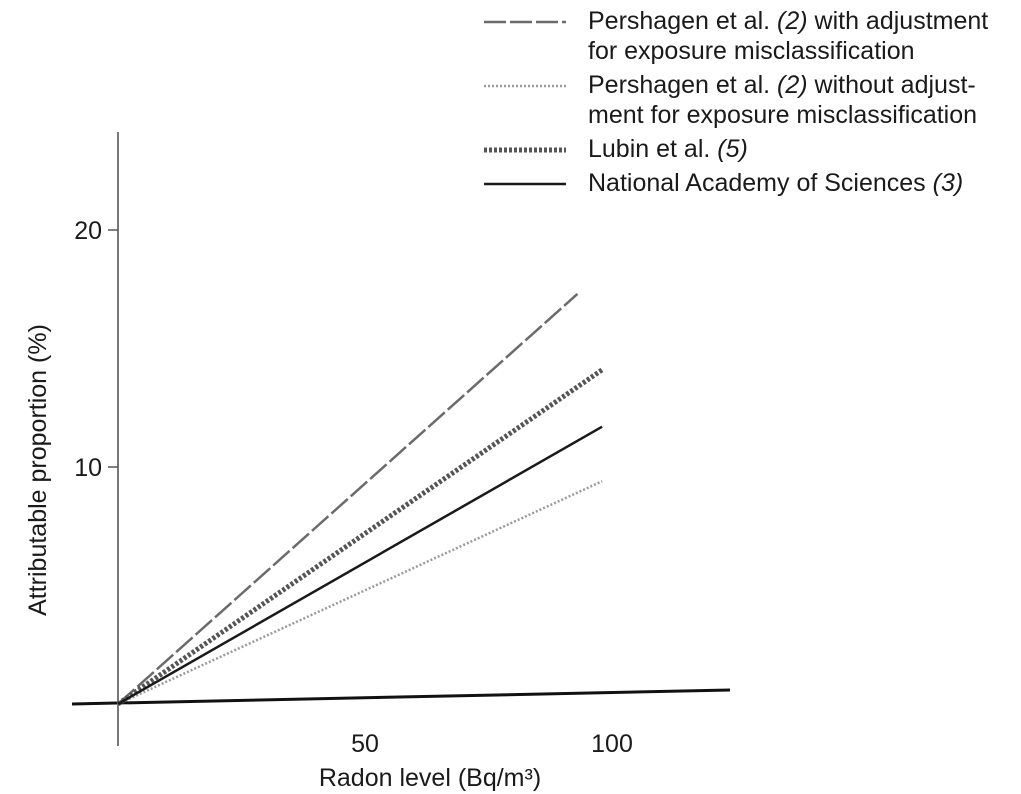 Image resolution: width=1021 pixels, height=794 pixels. What do you see at coordinates (612, 744) in the screenshot?
I see `x-tick-label: 100` at bounding box center [612, 744].